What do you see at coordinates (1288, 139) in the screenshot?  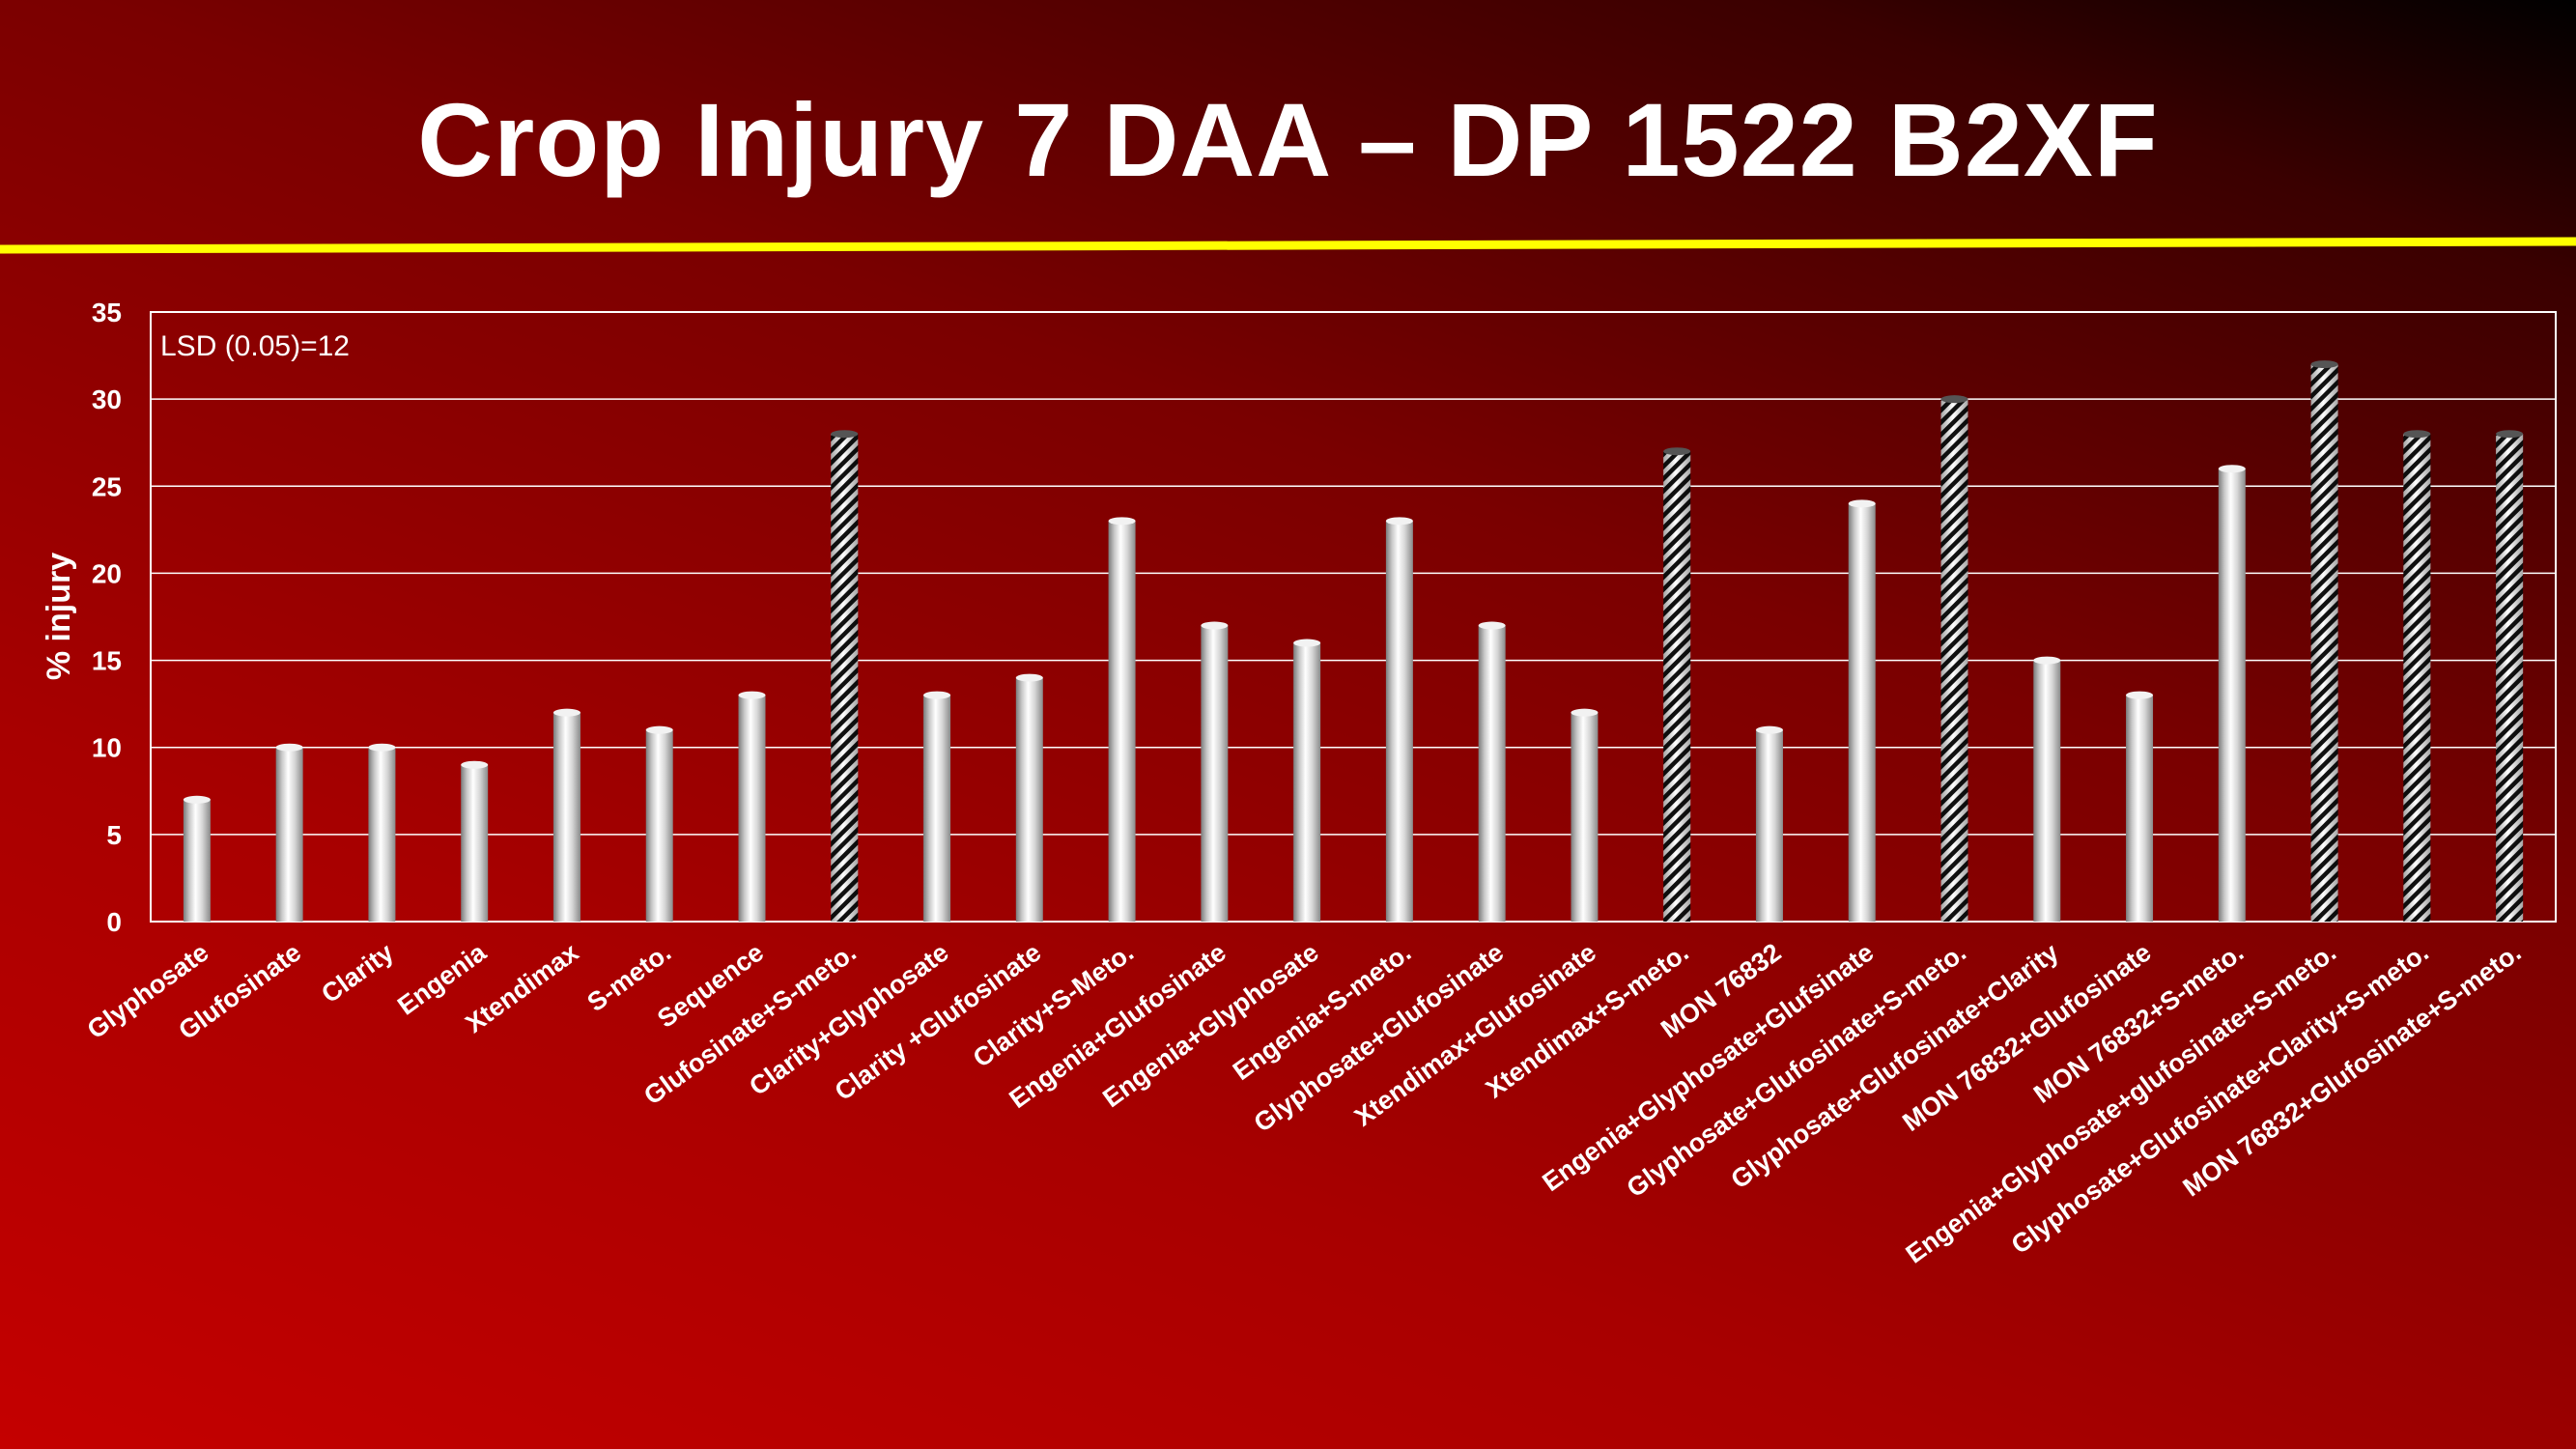 I see `slide-title: Crop Injury 7 DAA – DP 1522 B2XF` at bounding box center [1288, 139].